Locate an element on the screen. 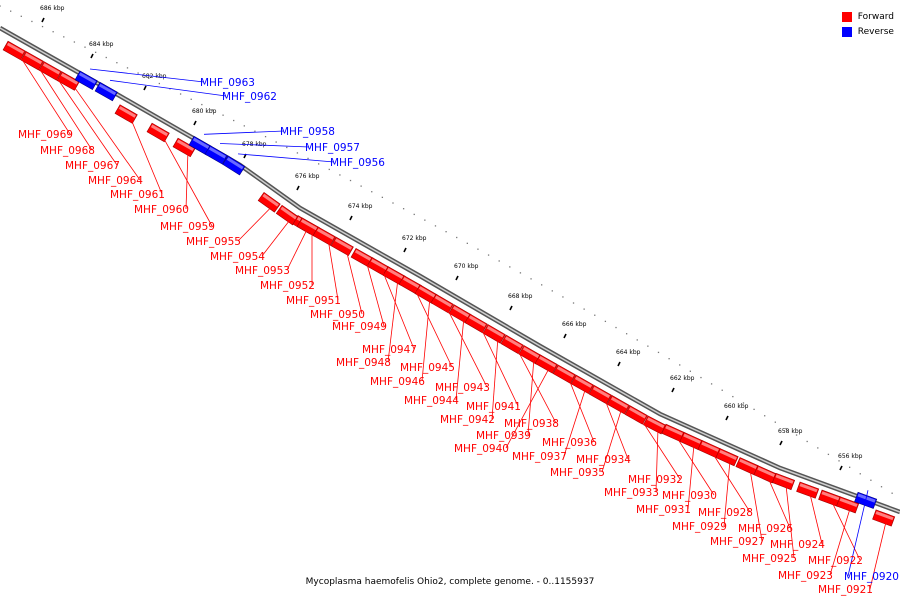 The width and height of the screenshot is (900, 600). gene-label-mhf-0935: MHF_0935 is located at coordinates (577, 473).